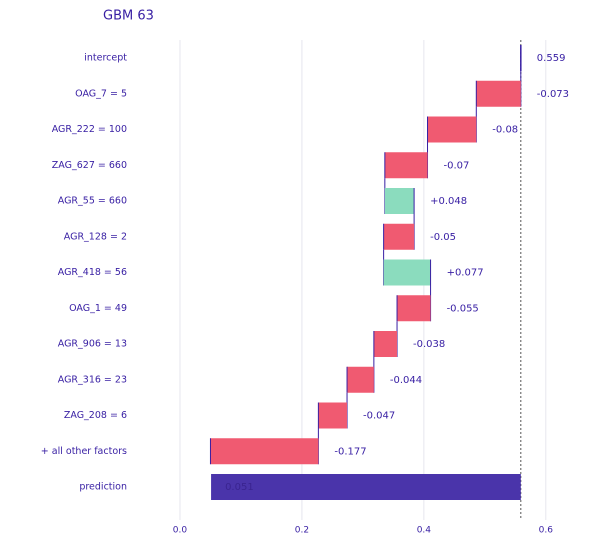  Describe the element at coordinates (406, 380) in the screenshot. I see `value-label: -0.044` at that location.